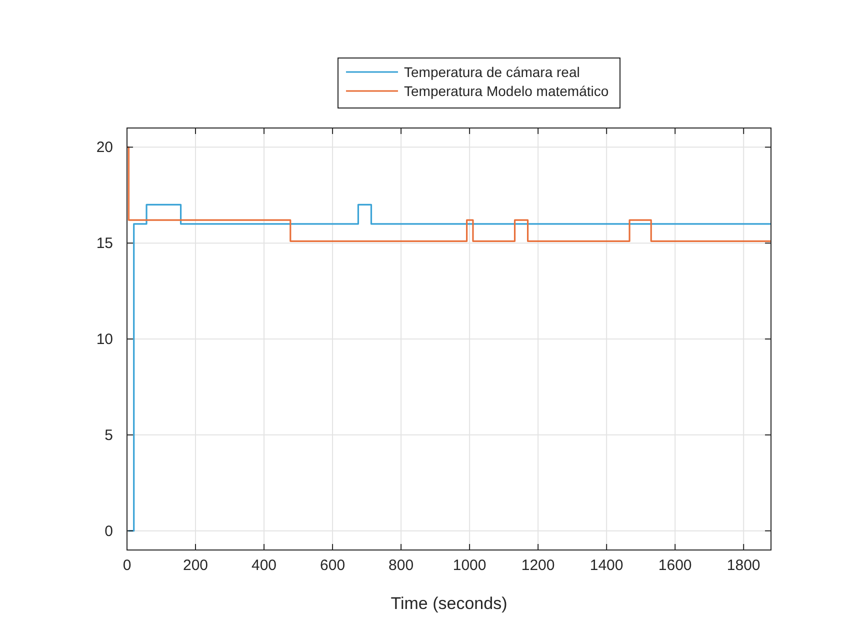 This screenshot has height=623, width=847. What do you see at coordinates (506, 91) in the screenshot?
I see `legend-label: Temperatura Modelo matemático` at bounding box center [506, 91].